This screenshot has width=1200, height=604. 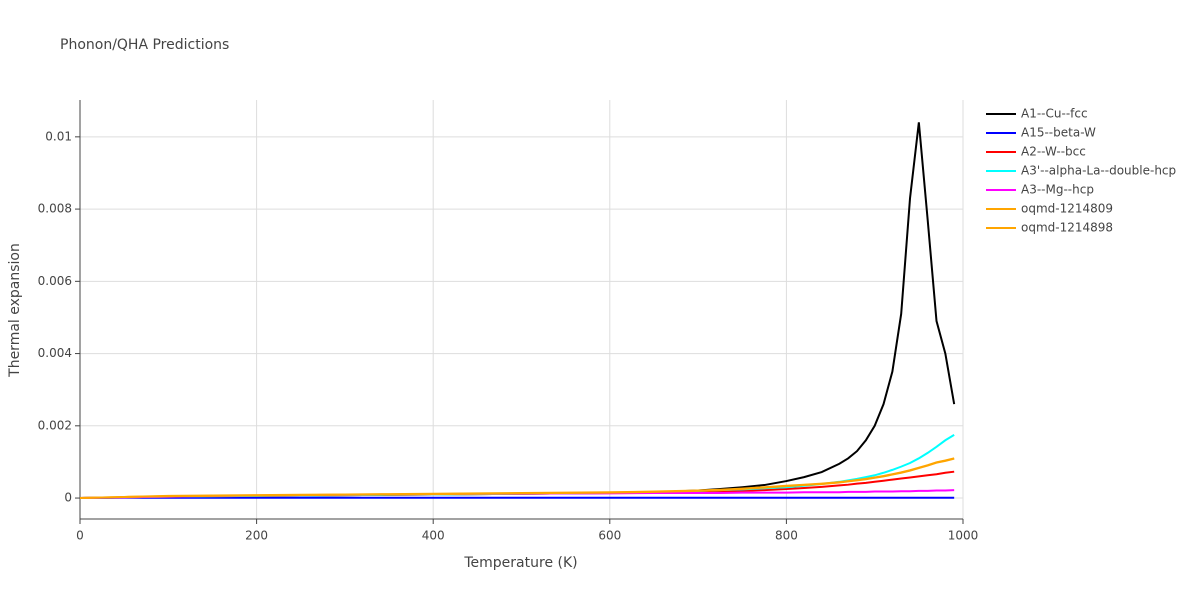 What do you see at coordinates (433, 536) in the screenshot?
I see `x-tick-label: 400` at bounding box center [433, 536].